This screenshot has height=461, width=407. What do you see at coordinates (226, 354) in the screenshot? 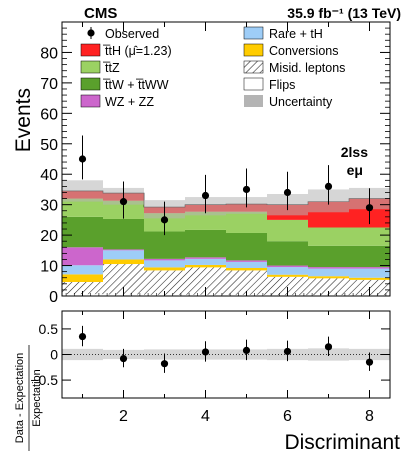
I see `ratio-uncertainty-band` at bounding box center [226, 354].